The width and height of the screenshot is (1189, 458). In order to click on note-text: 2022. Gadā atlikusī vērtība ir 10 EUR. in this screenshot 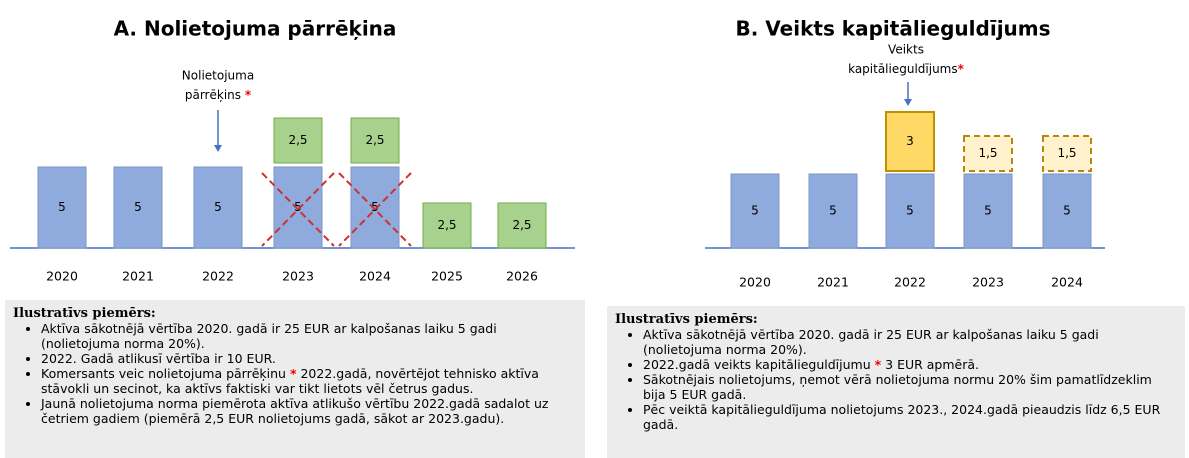, I will do `click(158, 358)`.